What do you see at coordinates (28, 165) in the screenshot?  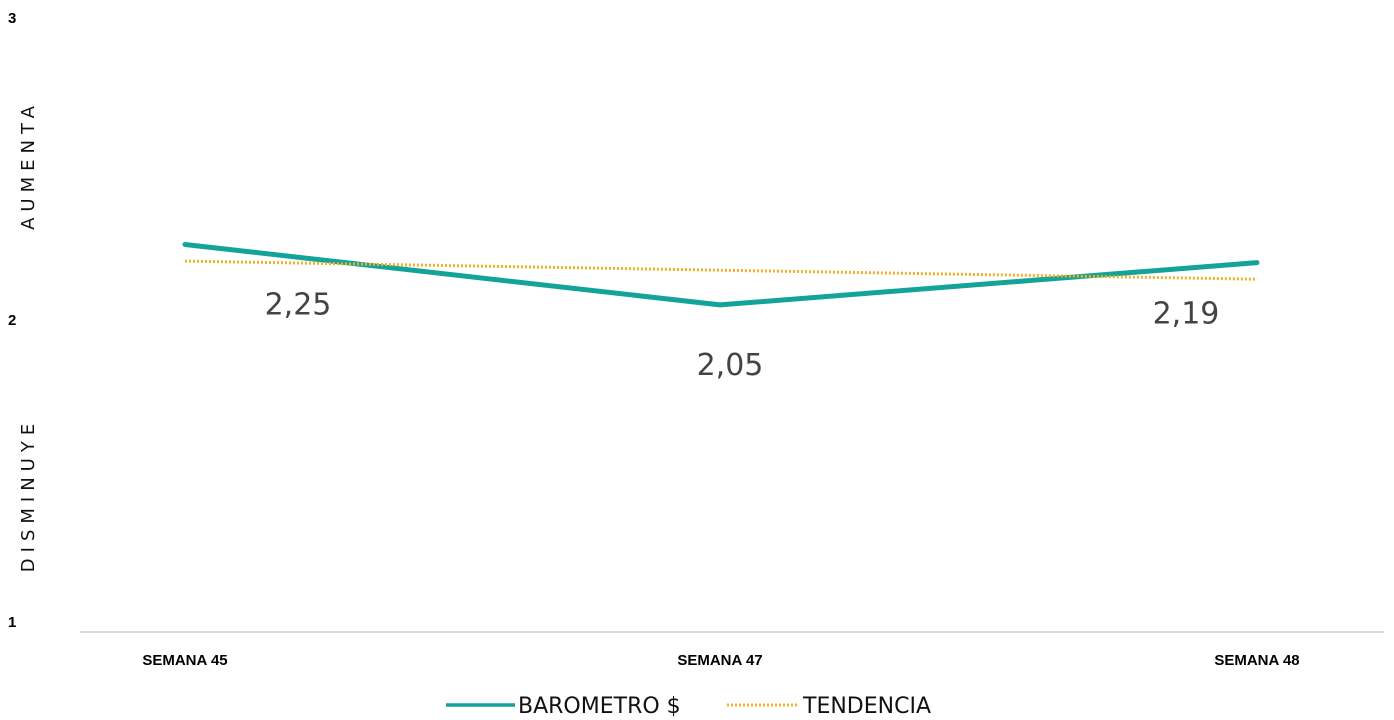 I see `y-label-upper: AUMENTA` at bounding box center [28, 165].